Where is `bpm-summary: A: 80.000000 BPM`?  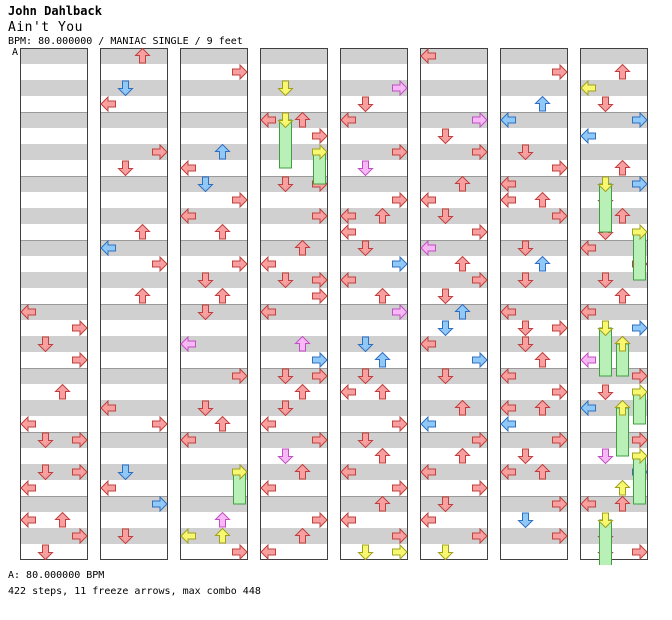
bpm-summary: A: 80.000000 BPM is located at coordinates (56, 575).